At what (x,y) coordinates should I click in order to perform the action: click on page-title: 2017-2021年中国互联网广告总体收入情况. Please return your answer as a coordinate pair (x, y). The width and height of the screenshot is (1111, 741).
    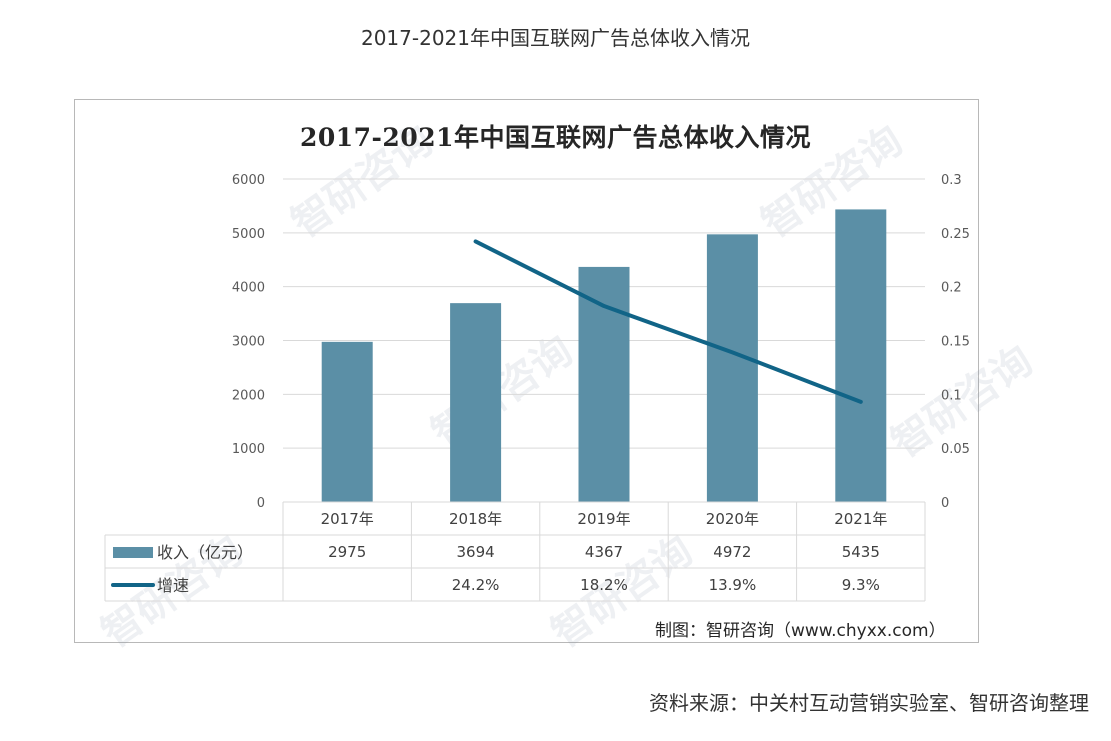
    Looking at the image, I should click on (555, 38).